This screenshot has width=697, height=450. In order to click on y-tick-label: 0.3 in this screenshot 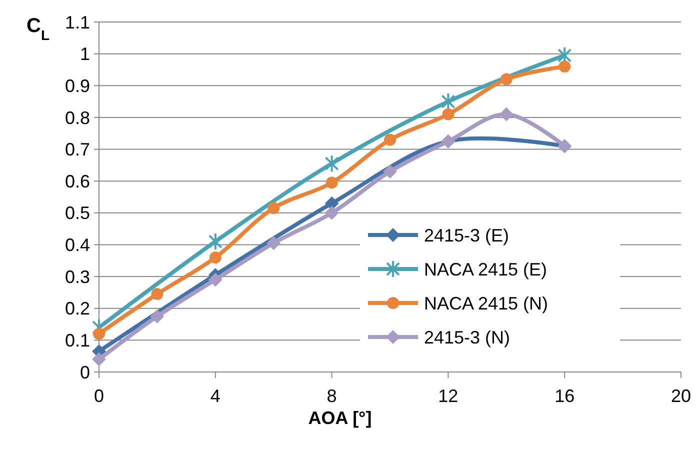, I will do `click(77, 276)`.